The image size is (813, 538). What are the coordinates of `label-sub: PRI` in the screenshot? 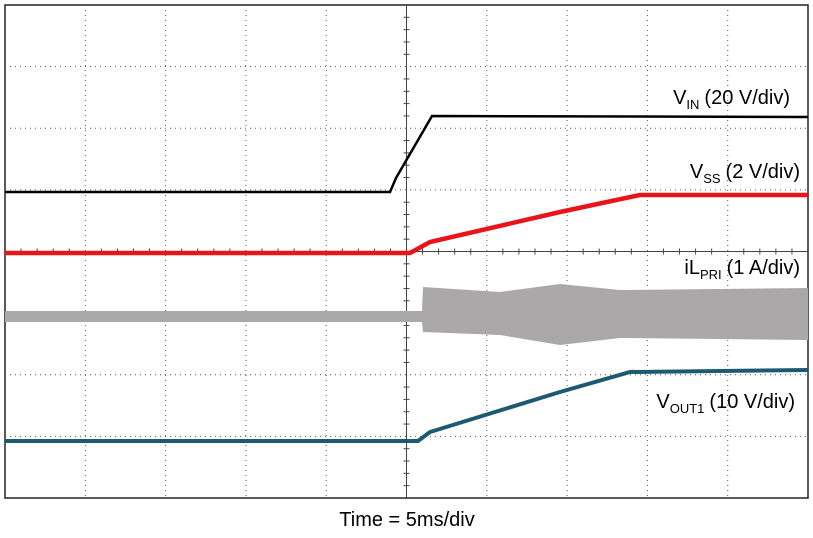 It's located at (711, 274).